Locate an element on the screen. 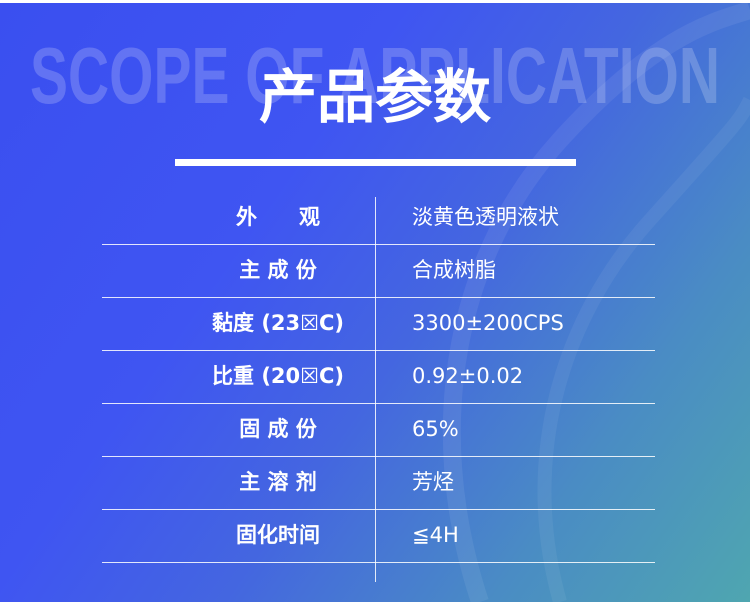 The image size is (750, 602). param-label: 主 成 份 is located at coordinates (278, 270).